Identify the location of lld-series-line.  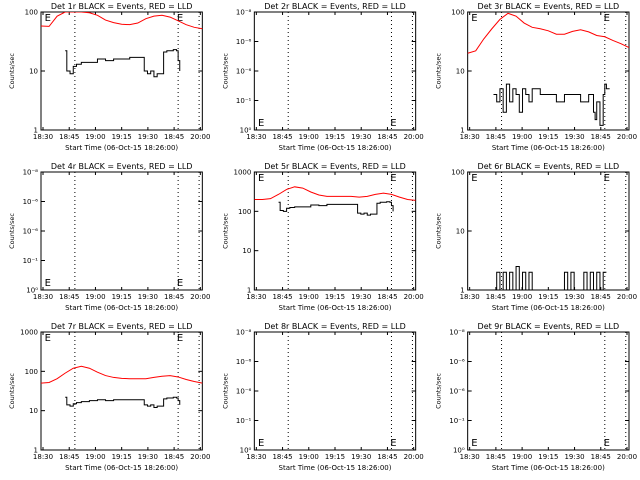
(548, 33).